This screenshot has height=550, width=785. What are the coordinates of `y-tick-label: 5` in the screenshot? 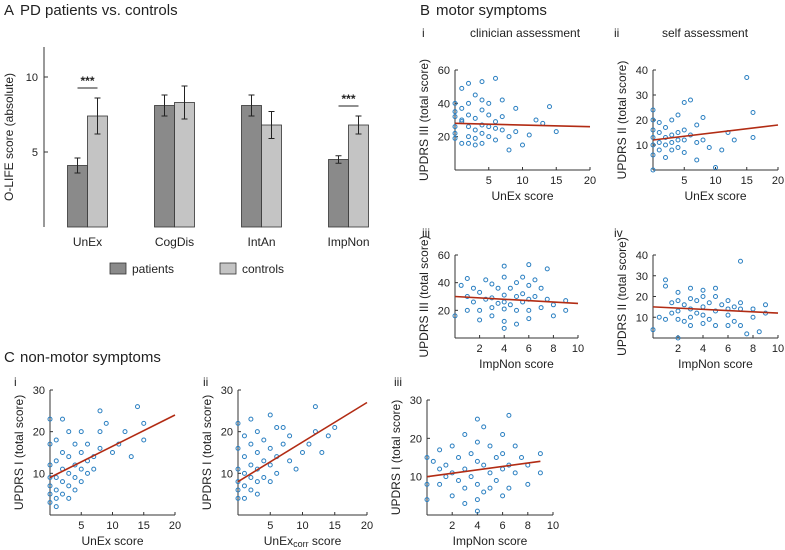 It's located at (35, 153).